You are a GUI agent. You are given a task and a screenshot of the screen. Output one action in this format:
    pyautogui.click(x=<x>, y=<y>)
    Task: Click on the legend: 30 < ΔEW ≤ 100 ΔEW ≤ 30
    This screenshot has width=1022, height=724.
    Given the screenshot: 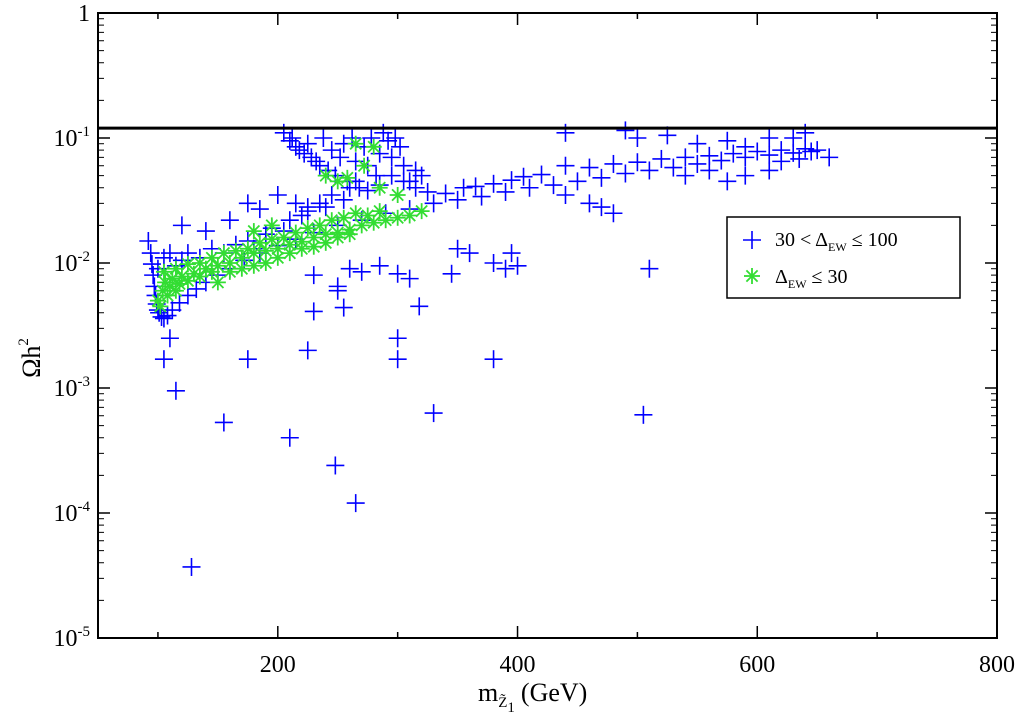 What is the action you would take?
    pyautogui.click(x=843, y=257)
    